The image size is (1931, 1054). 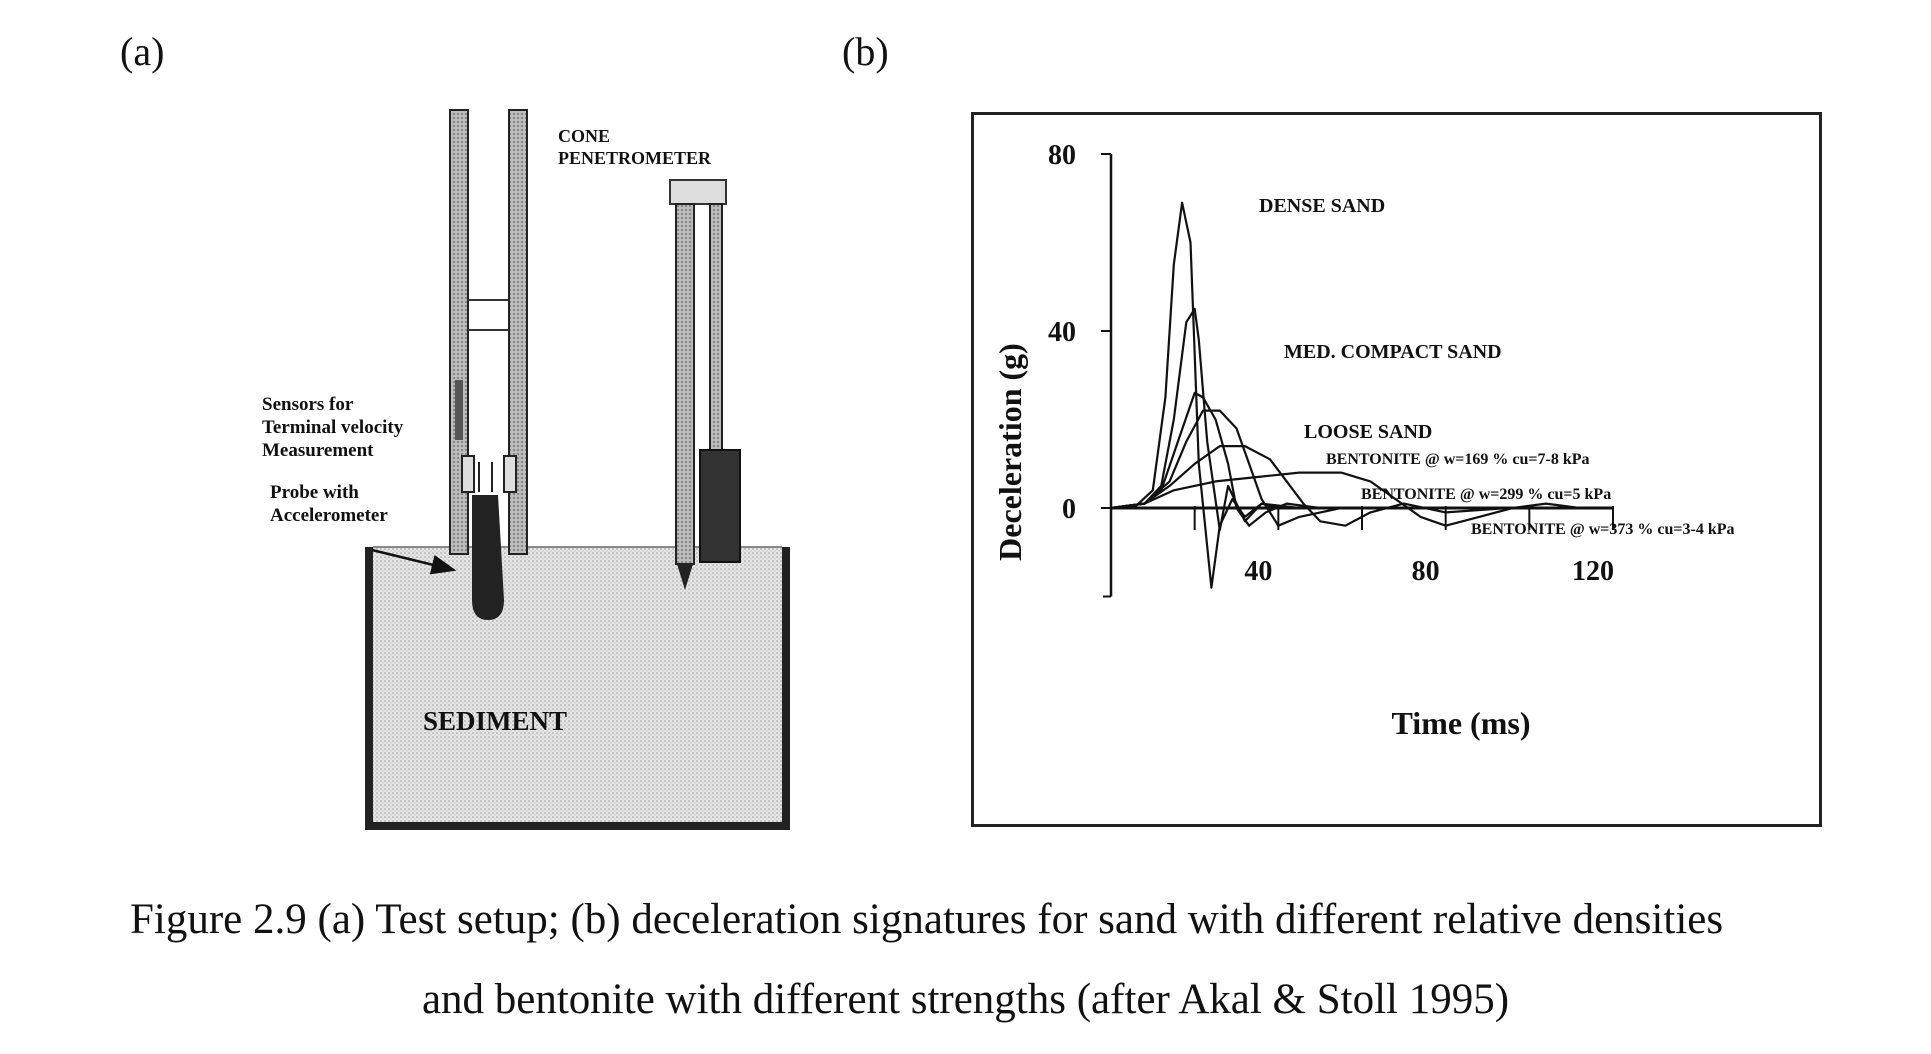 What do you see at coordinates (1486, 494) in the screenshot?
I see `series-label-5: BENTONITE @ w=299 % cu=5 kPa` at bounding box center [1486, 494].